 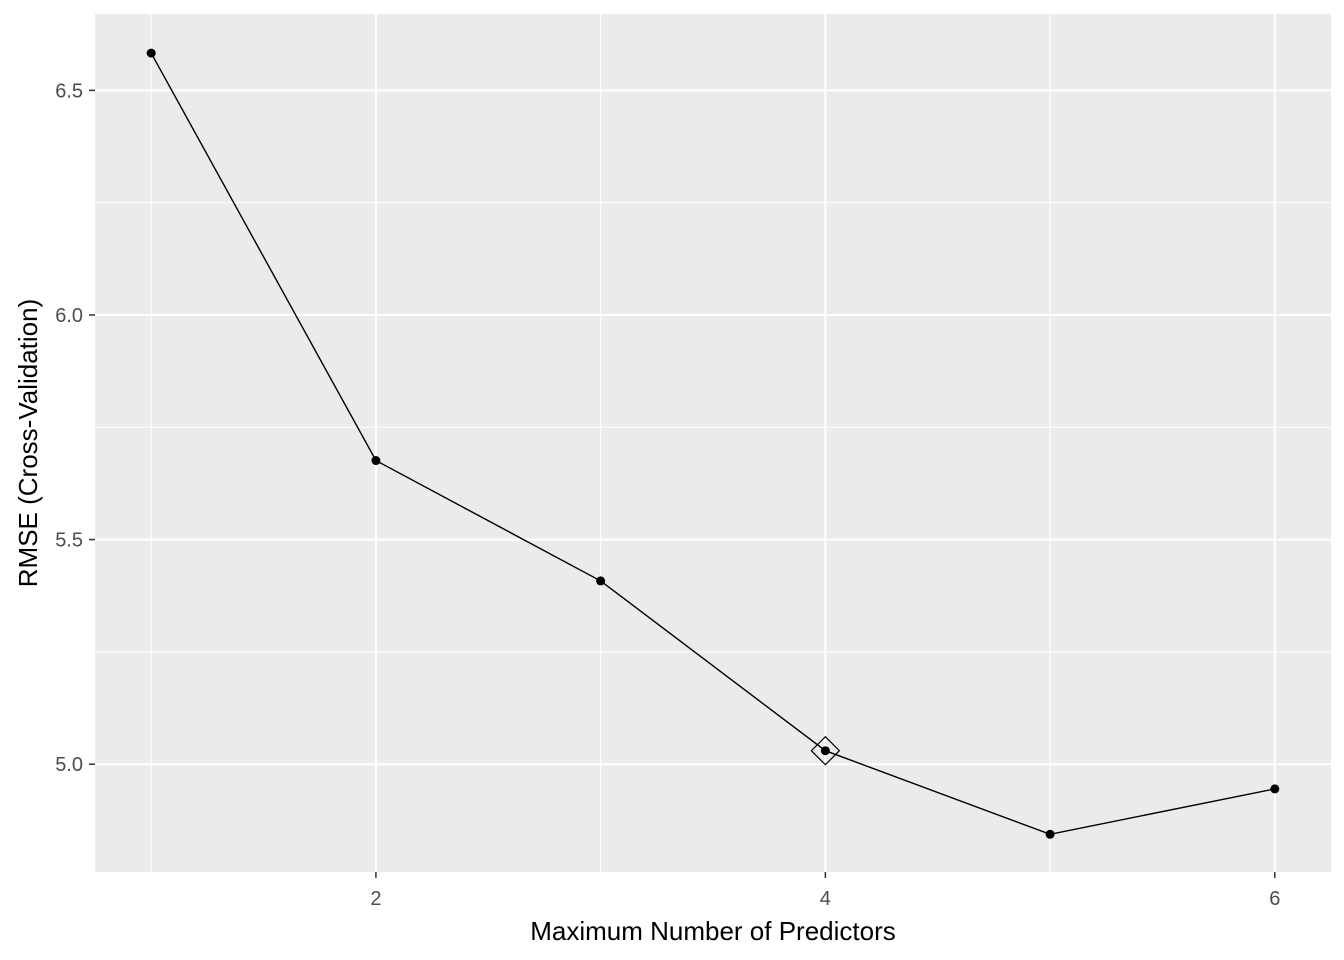 I want to click on x-tick-label: 2, so click(x=375, y=899).